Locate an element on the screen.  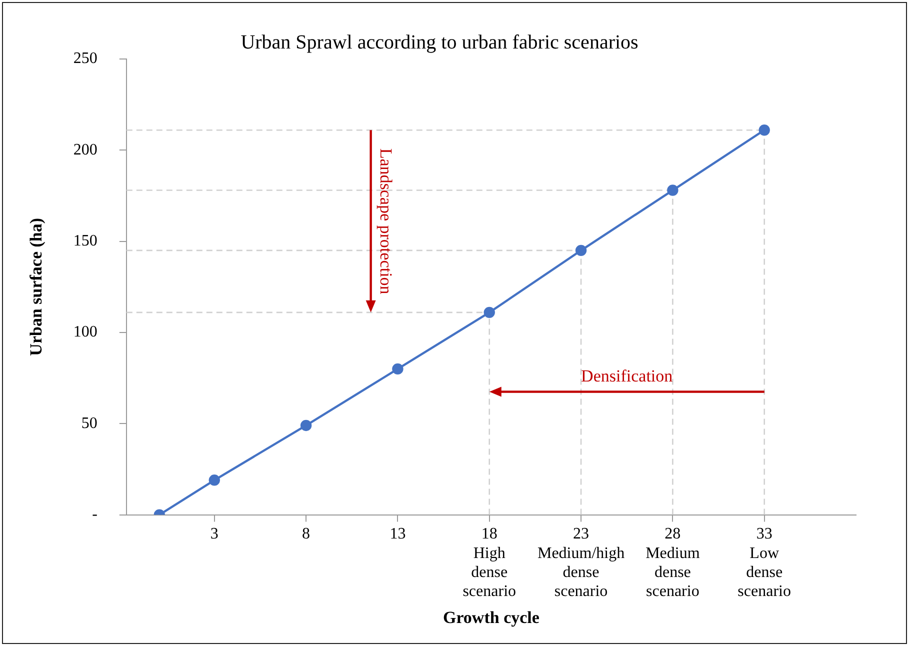
x-tick-label: 18 High dense scenario is located at coordinates (489, 563).